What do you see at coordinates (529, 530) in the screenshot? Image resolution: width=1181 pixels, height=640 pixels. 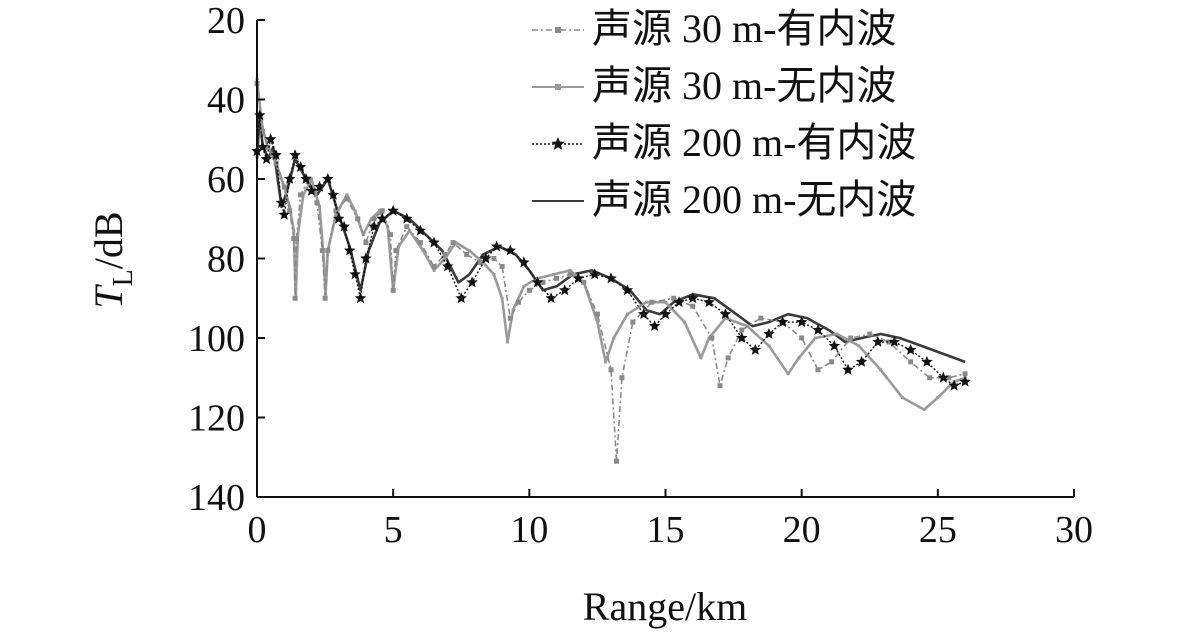 I see `x-tick-label: 10` at bounding box center [529, 530].